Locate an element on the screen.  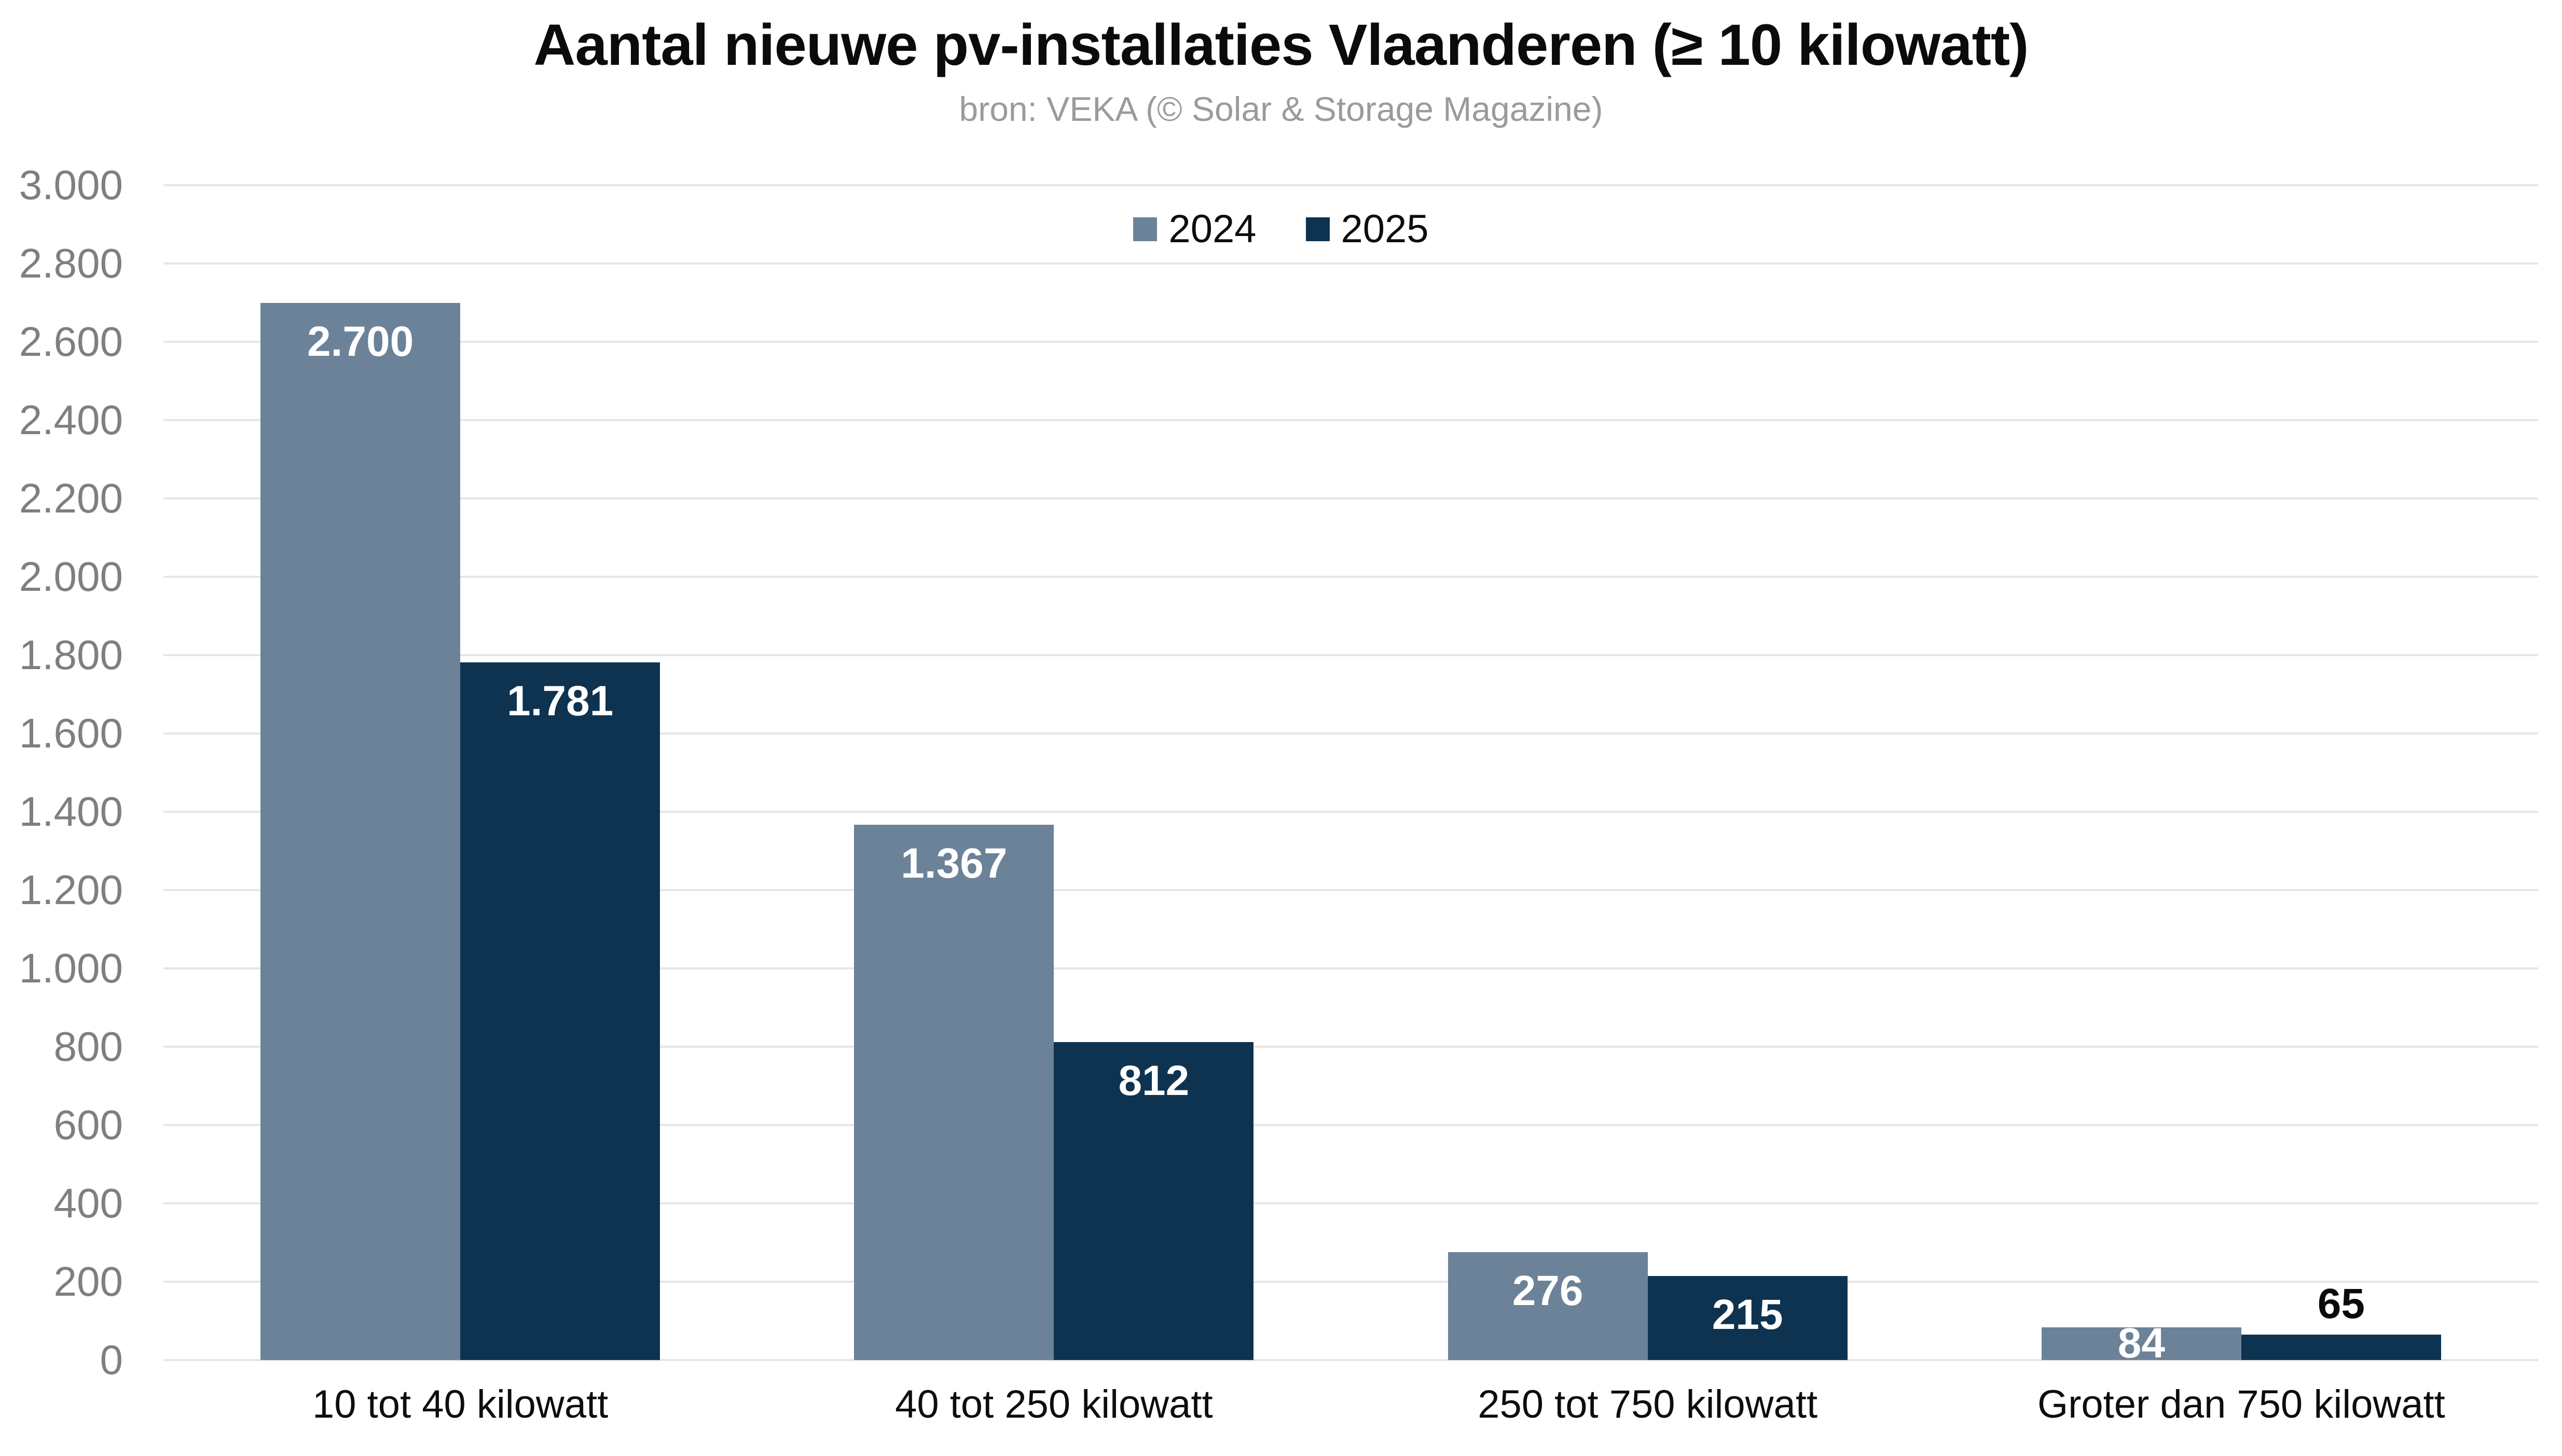
gridline-2.000 is located at coordinates (1350, 577).